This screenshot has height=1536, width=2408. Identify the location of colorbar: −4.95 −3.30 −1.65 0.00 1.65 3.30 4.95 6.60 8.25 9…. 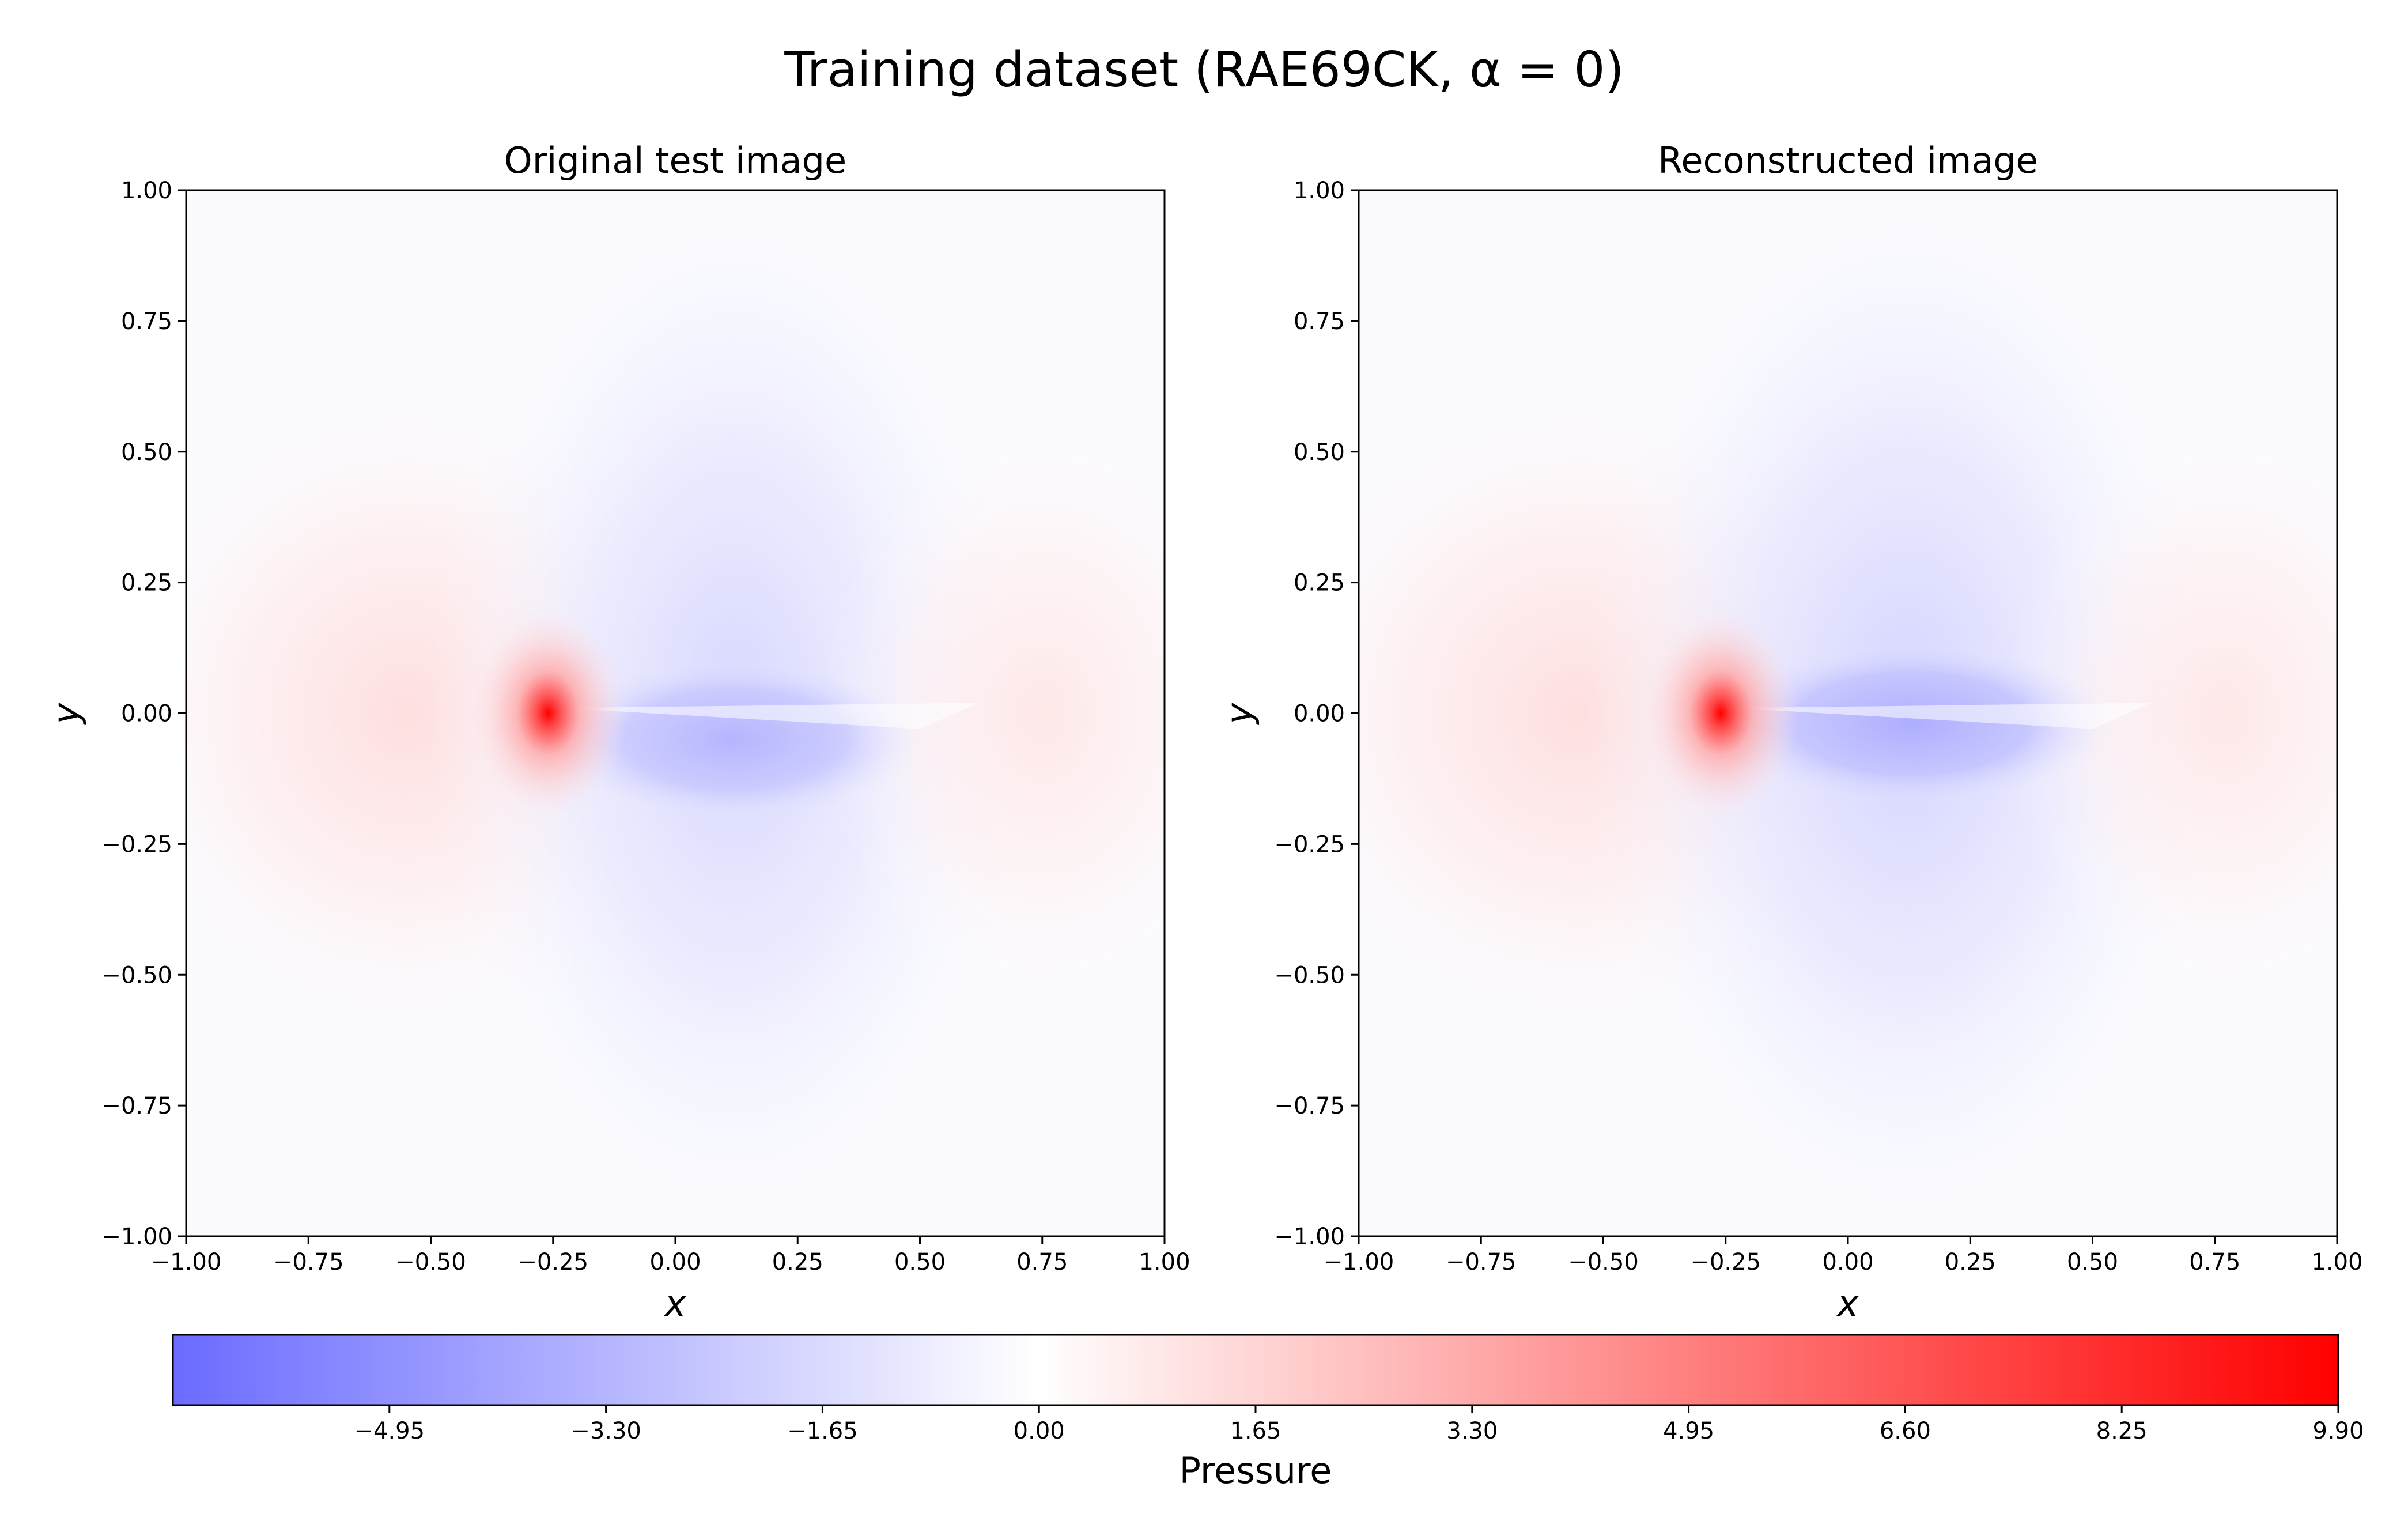
(1268, 1413).